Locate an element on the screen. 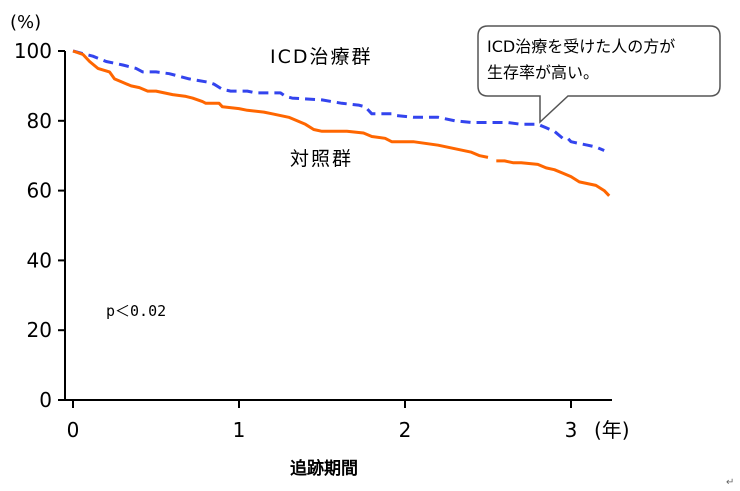 The height and width of the screenshot is (491, 740). callout-bubble: ICD治療を受けた人の方が 生存率が高い。 is located at coordinates (599, 74).